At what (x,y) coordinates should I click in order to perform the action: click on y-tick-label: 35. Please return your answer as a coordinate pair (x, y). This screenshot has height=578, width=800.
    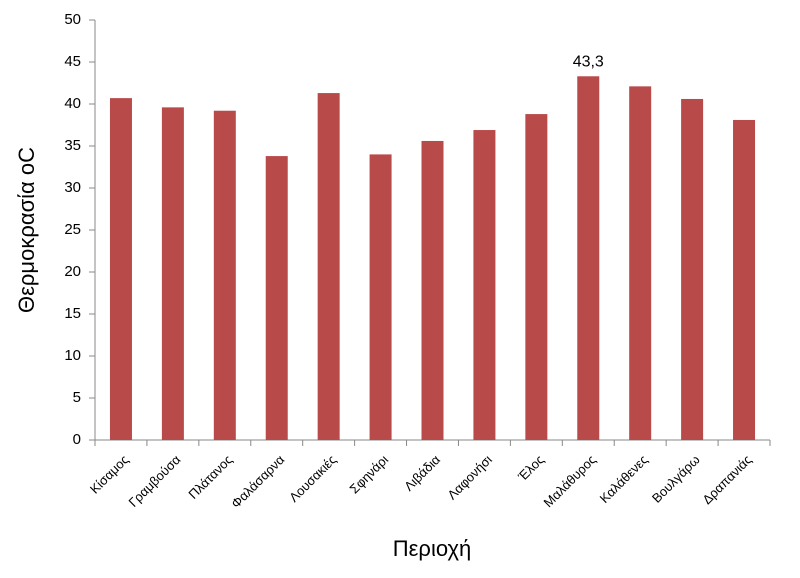
    Looking at the image, I should click on (72, 145).